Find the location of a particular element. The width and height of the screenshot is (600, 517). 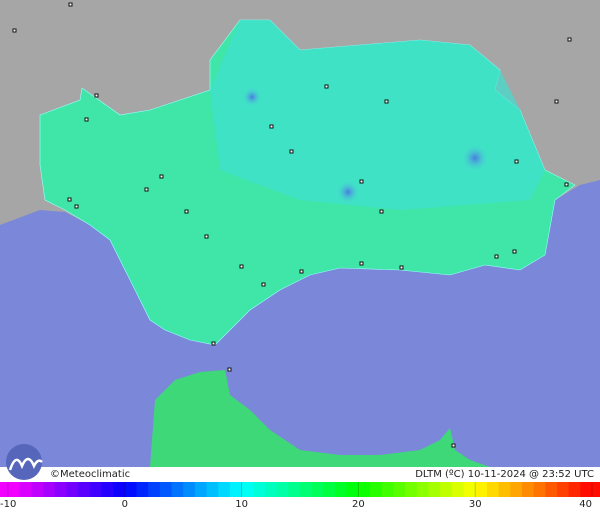

color-scale: -10 0 10 20 30 40 is located at coordinates (300, 496).